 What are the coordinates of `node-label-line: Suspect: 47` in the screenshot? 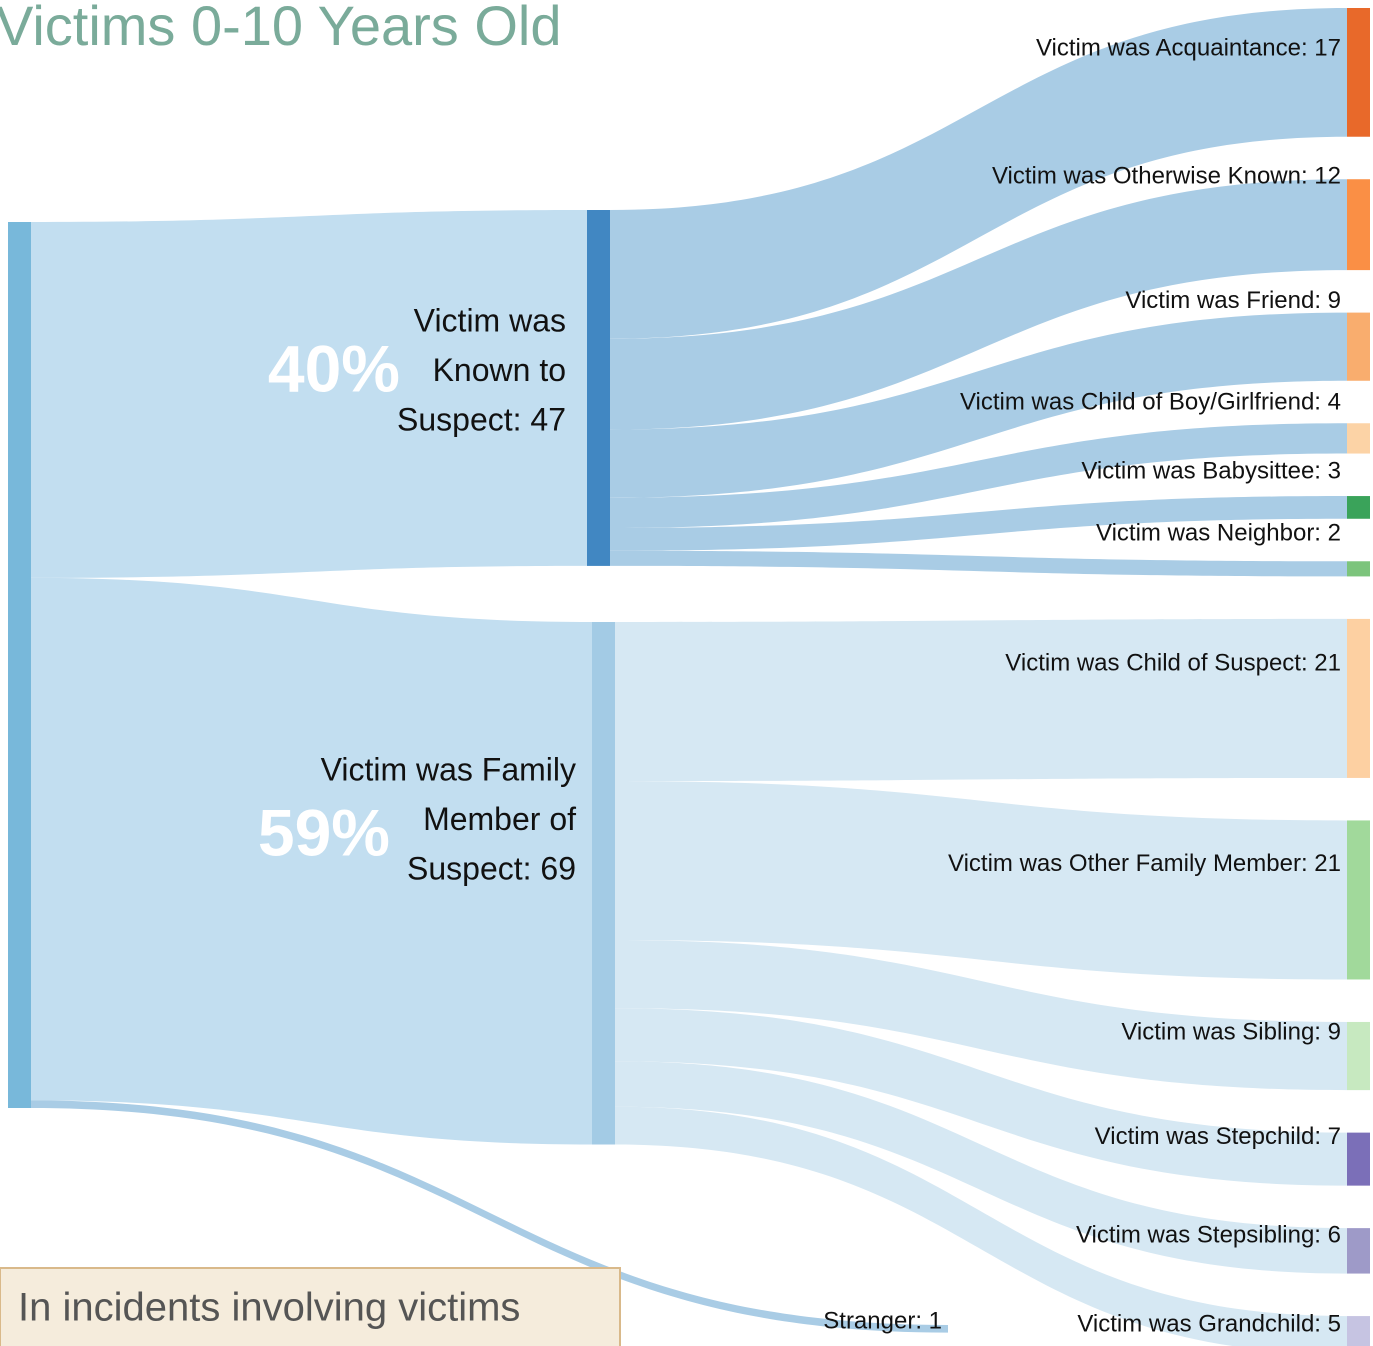 It's located at (481, 419).